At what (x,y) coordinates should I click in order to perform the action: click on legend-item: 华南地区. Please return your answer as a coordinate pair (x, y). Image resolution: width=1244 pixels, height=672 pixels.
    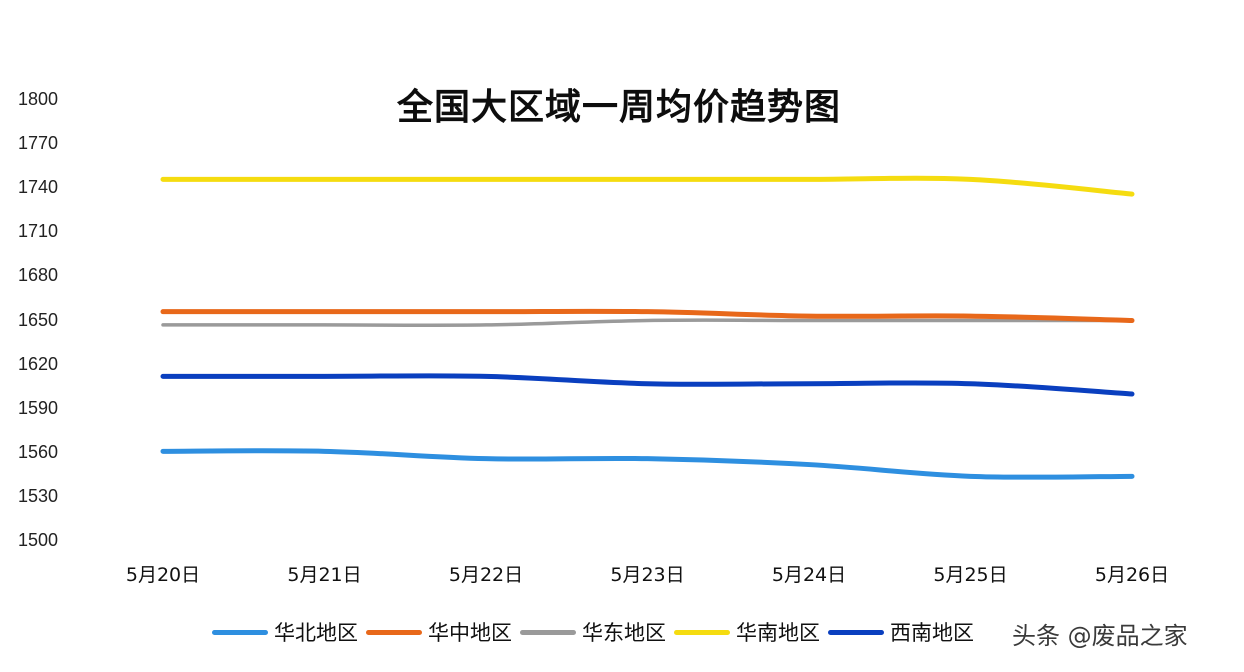
    Looking at the image, I should click on (747, 632).